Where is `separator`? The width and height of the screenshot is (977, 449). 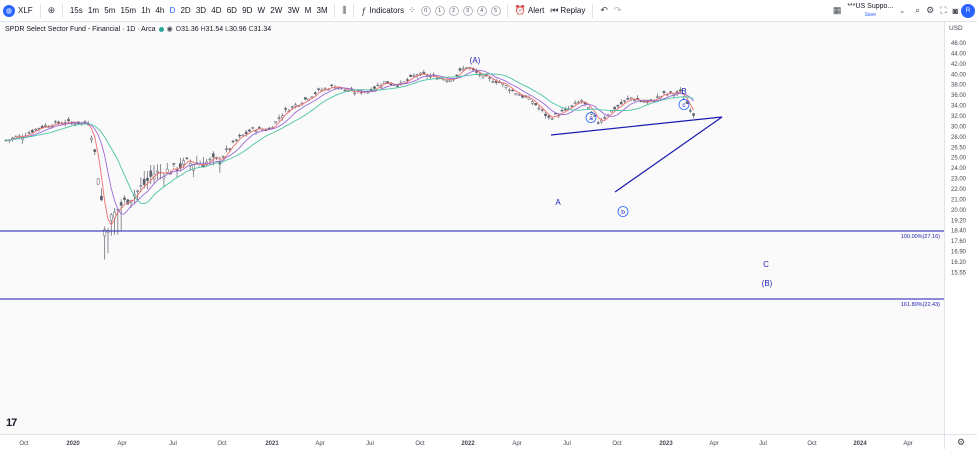 separator is located at coordinates (507, 10).